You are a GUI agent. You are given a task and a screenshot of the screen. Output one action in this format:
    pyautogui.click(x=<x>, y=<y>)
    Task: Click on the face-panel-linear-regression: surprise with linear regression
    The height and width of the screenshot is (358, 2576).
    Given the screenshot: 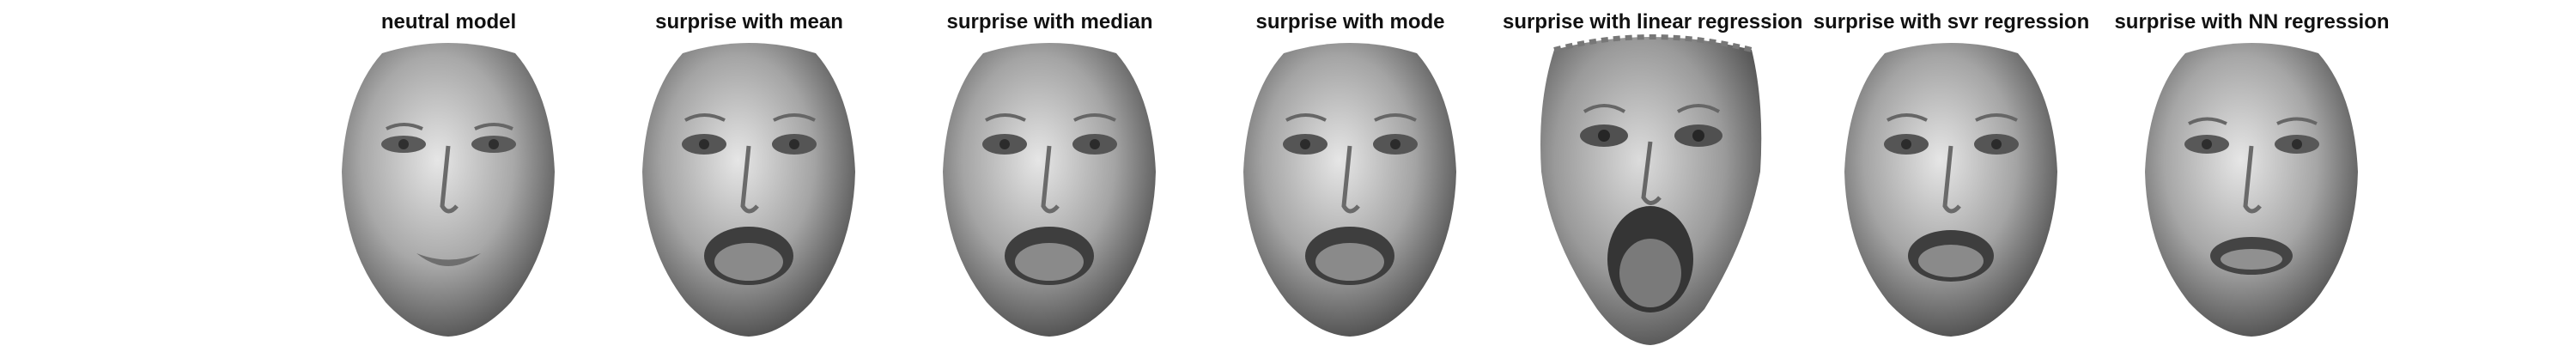 What is the action you would take?
    pyautogui.click(x=1653, y=179)
    